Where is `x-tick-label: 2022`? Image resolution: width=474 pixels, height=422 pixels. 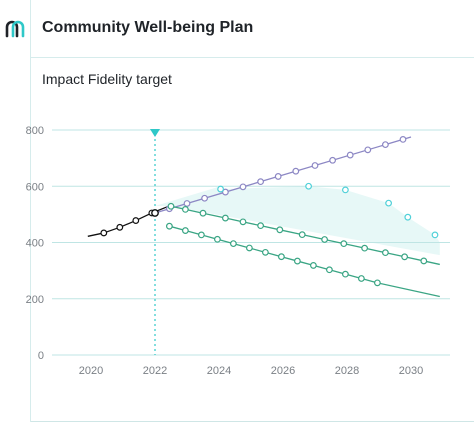 x-tick-label: 2022 is located at coordinates (155, 371).